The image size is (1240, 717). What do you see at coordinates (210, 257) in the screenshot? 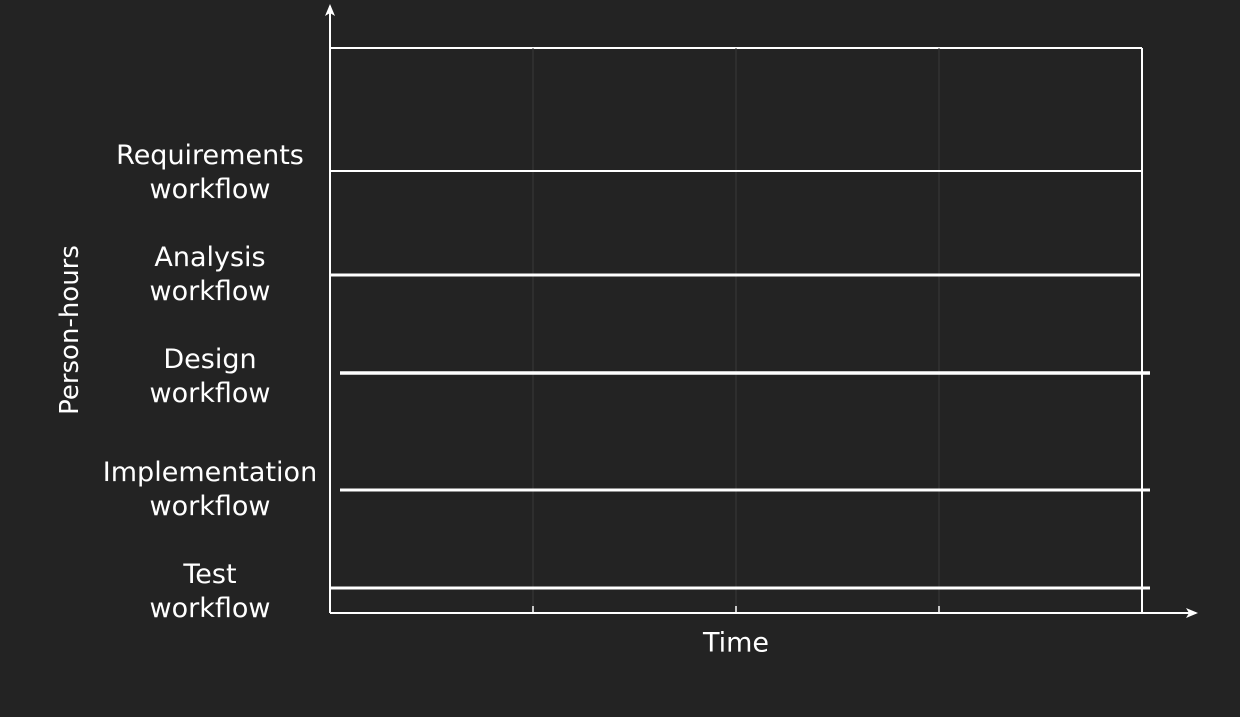
I see `workflow-name: Analysis` at bounding box center [210, 257].